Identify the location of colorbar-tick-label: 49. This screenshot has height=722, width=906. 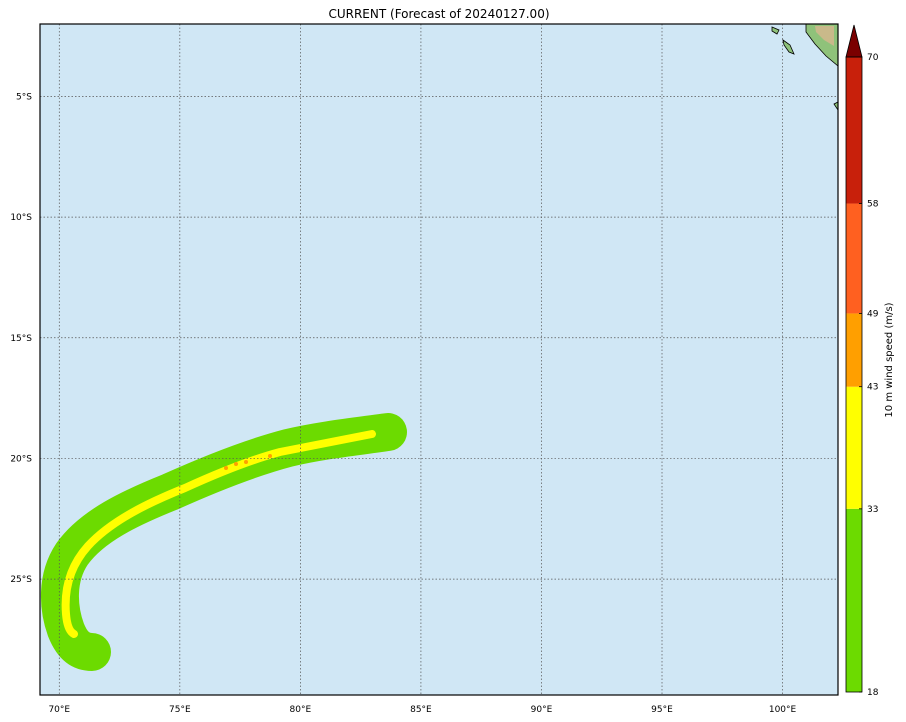
(873, 314).